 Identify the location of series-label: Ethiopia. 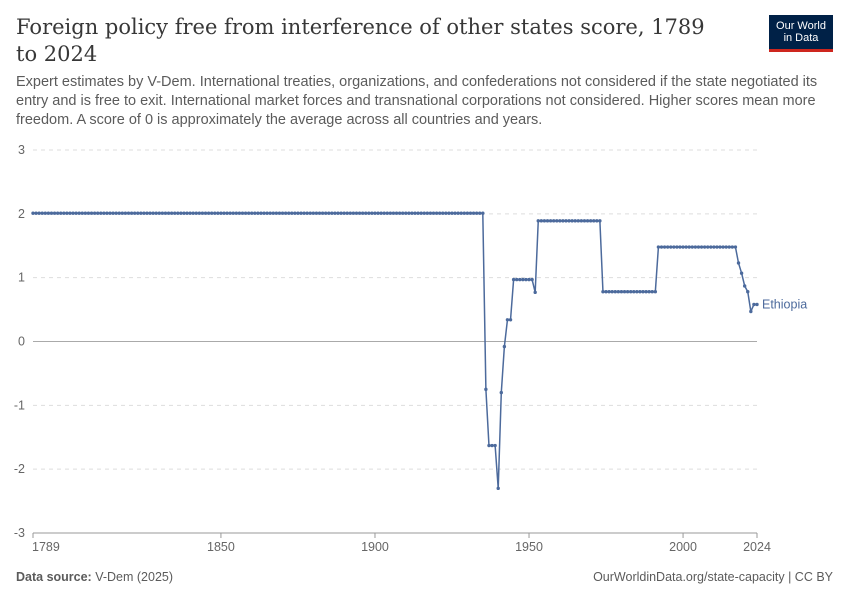
(784, 304).